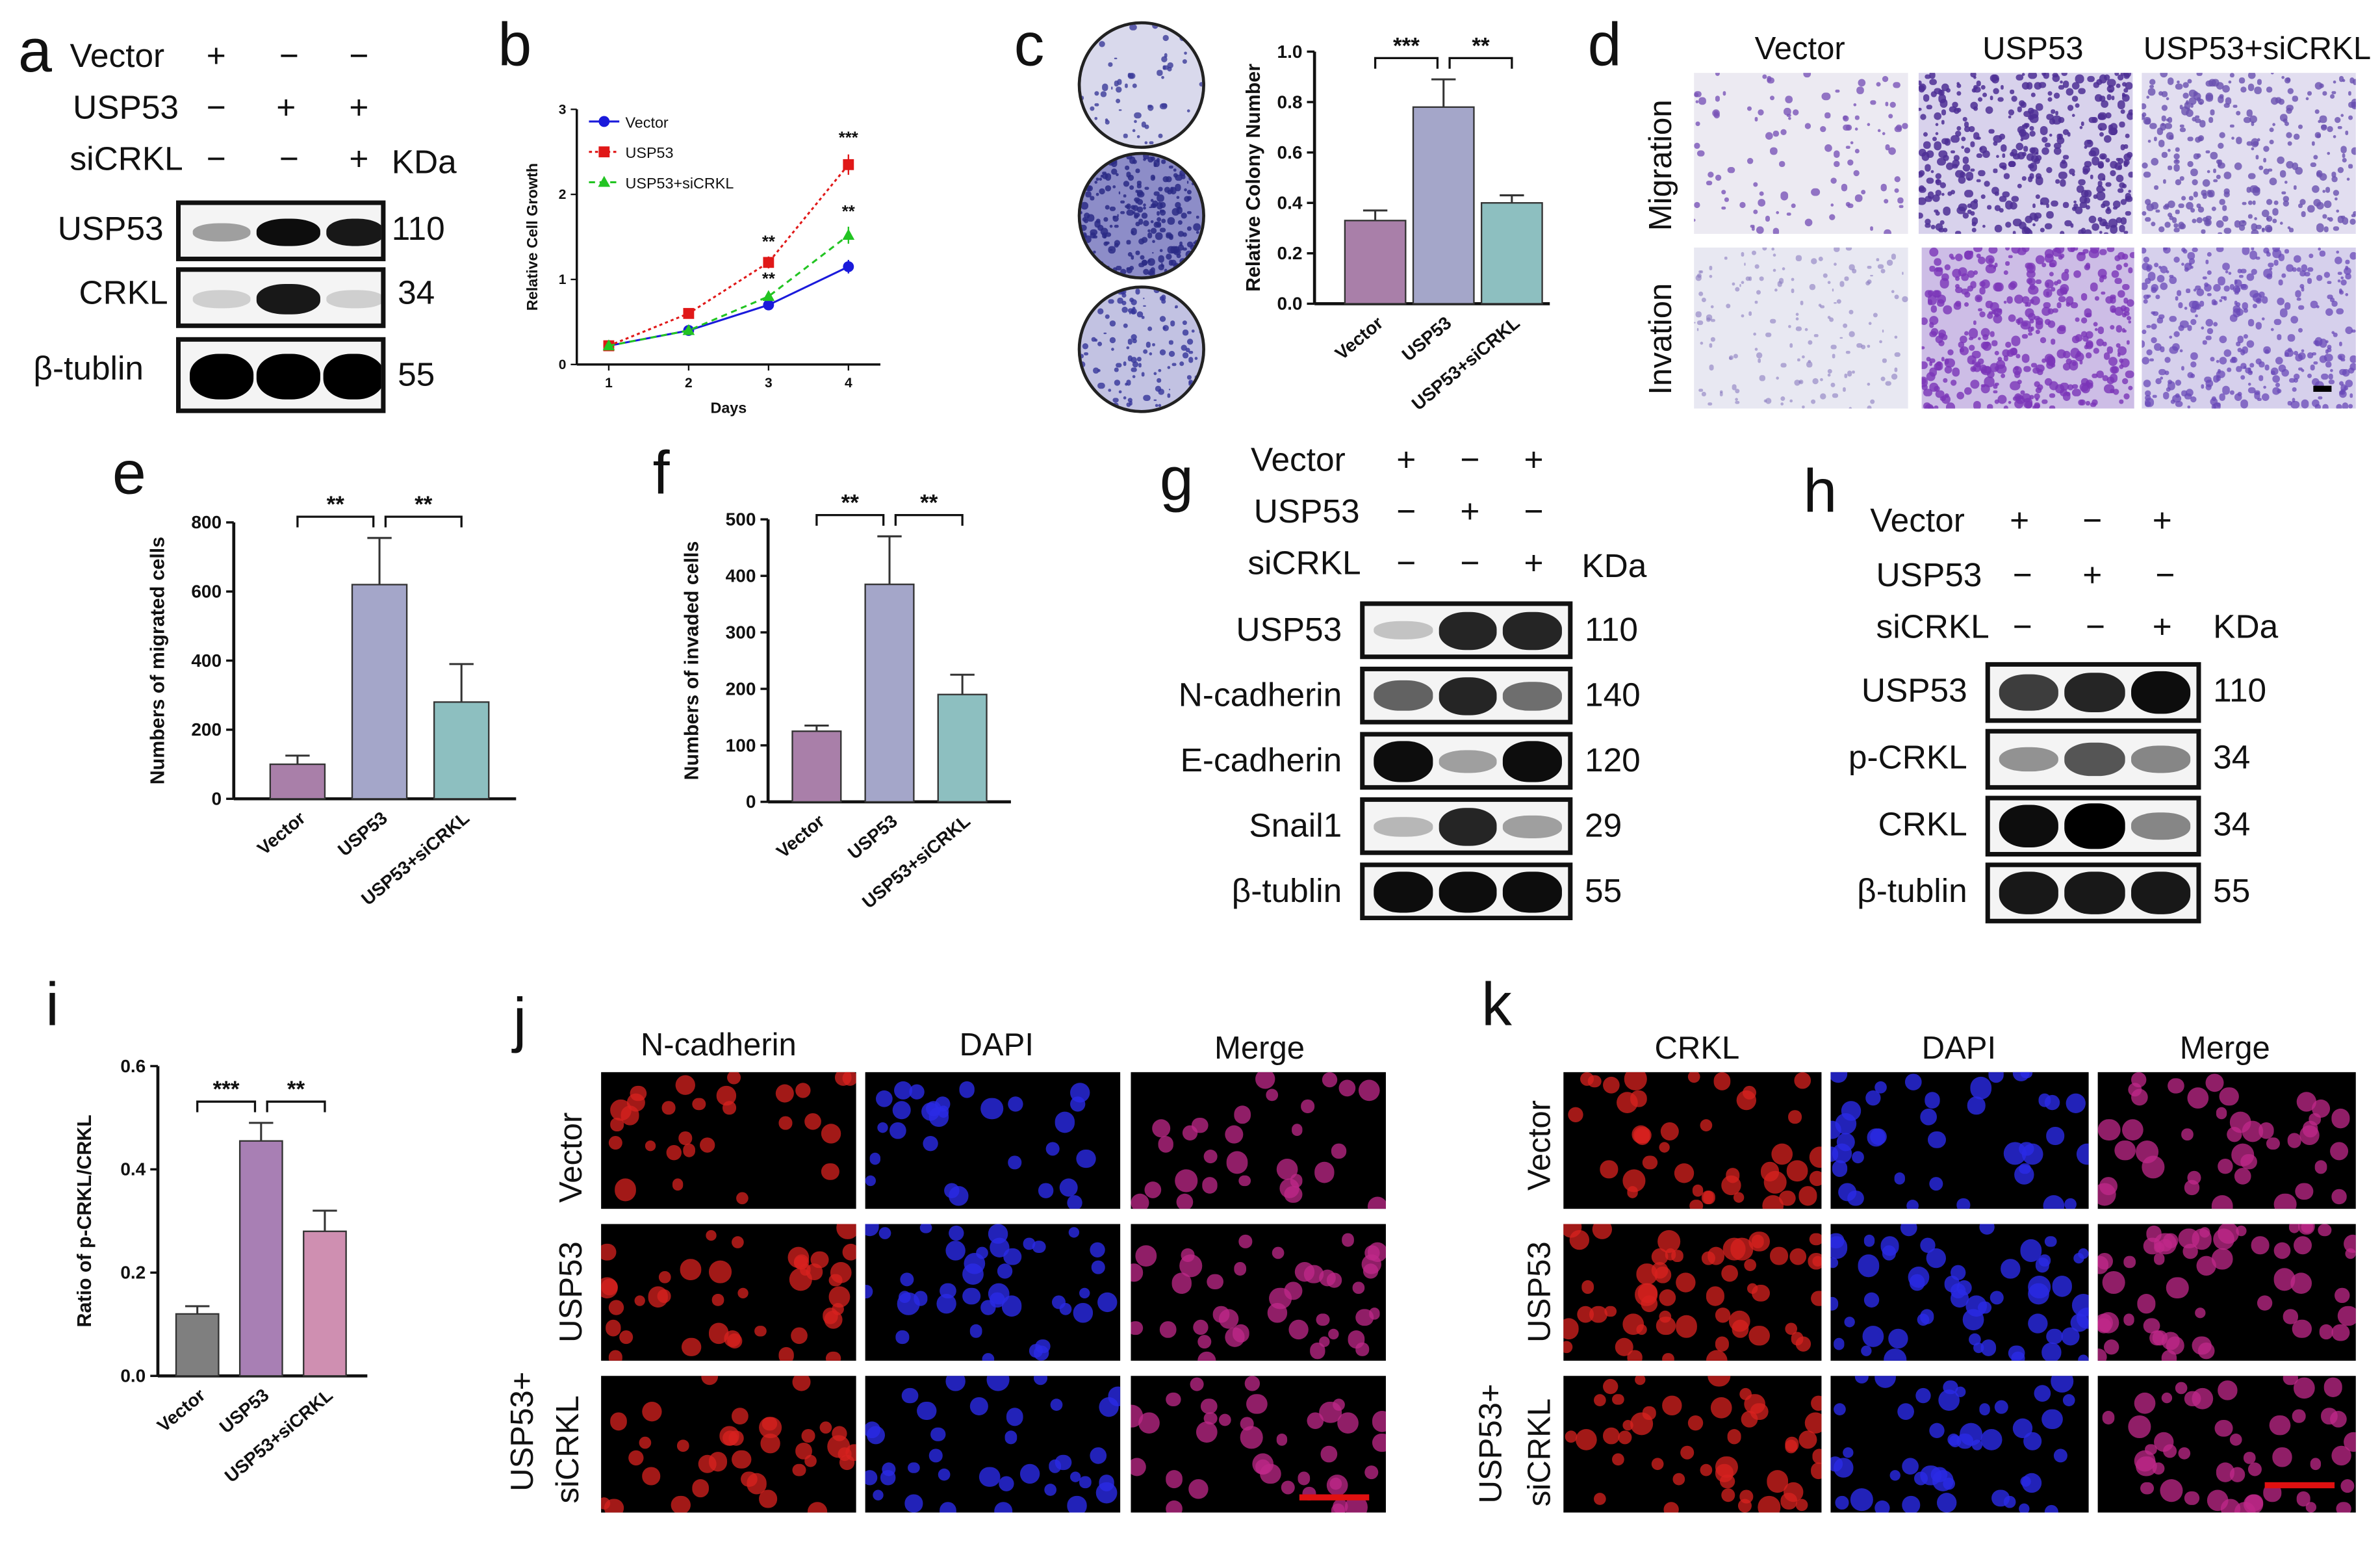 This screenshot has height=1546, width=2380. I want to click on panel-label-i: i, so click(52, 1006).